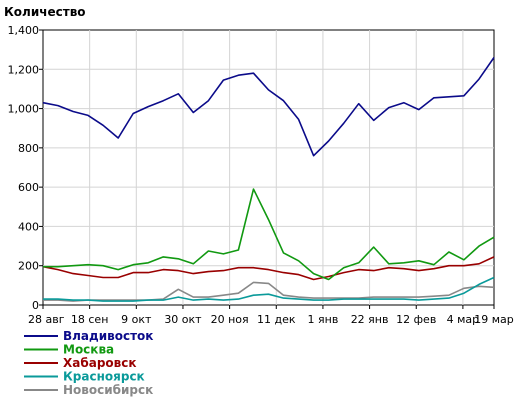 This screenshot has height=405, width=520. I want to click on x-tick-label: 18 сен, so click(90, 319).